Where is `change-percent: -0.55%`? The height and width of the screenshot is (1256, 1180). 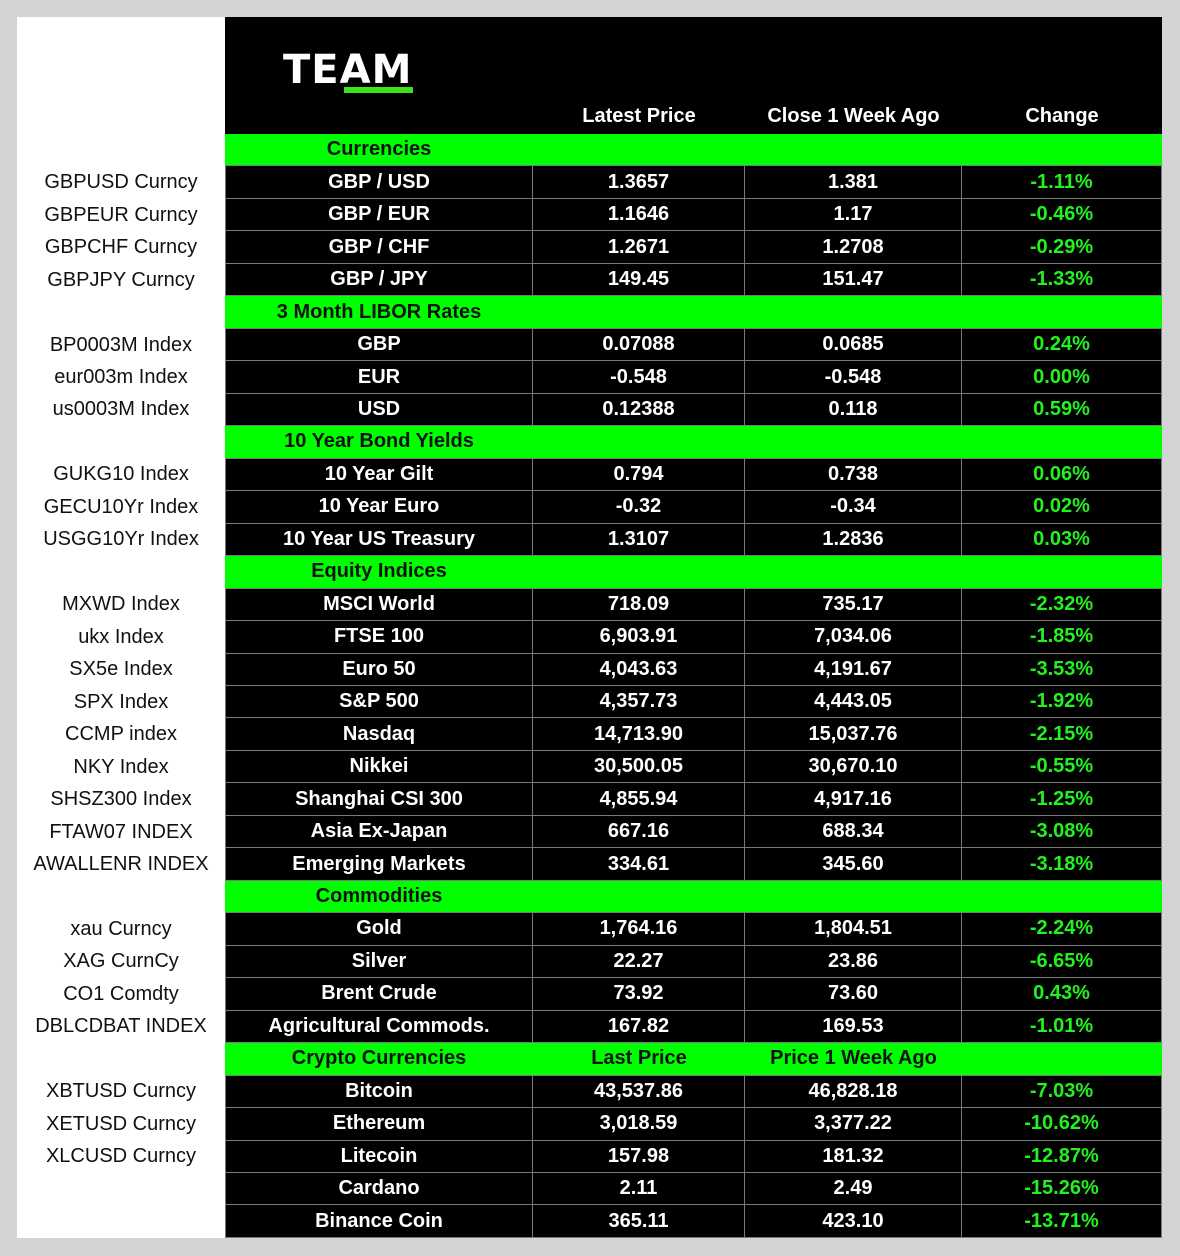 change-percent: -0.55% is located at coordinates (1062, 767).